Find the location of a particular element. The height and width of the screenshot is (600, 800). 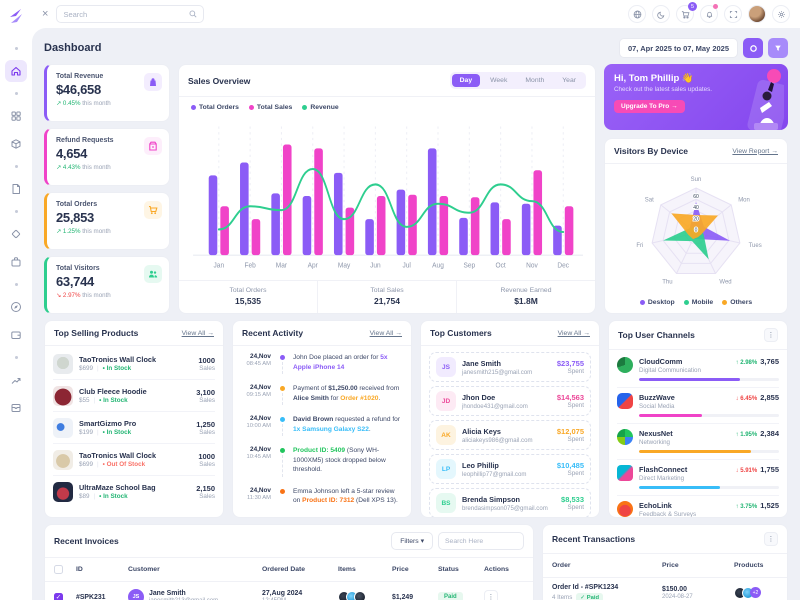

select-all-checkbox is located at coordinates (58, 569).